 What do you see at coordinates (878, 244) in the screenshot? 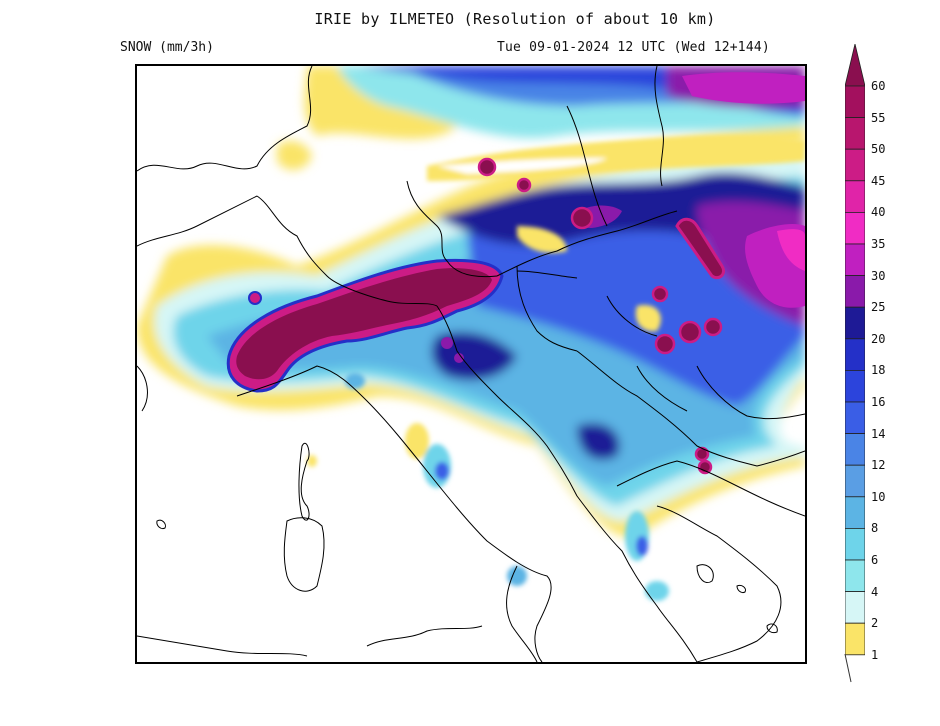
I see `colorbar-label: 35` at bounding box center [878, 244].